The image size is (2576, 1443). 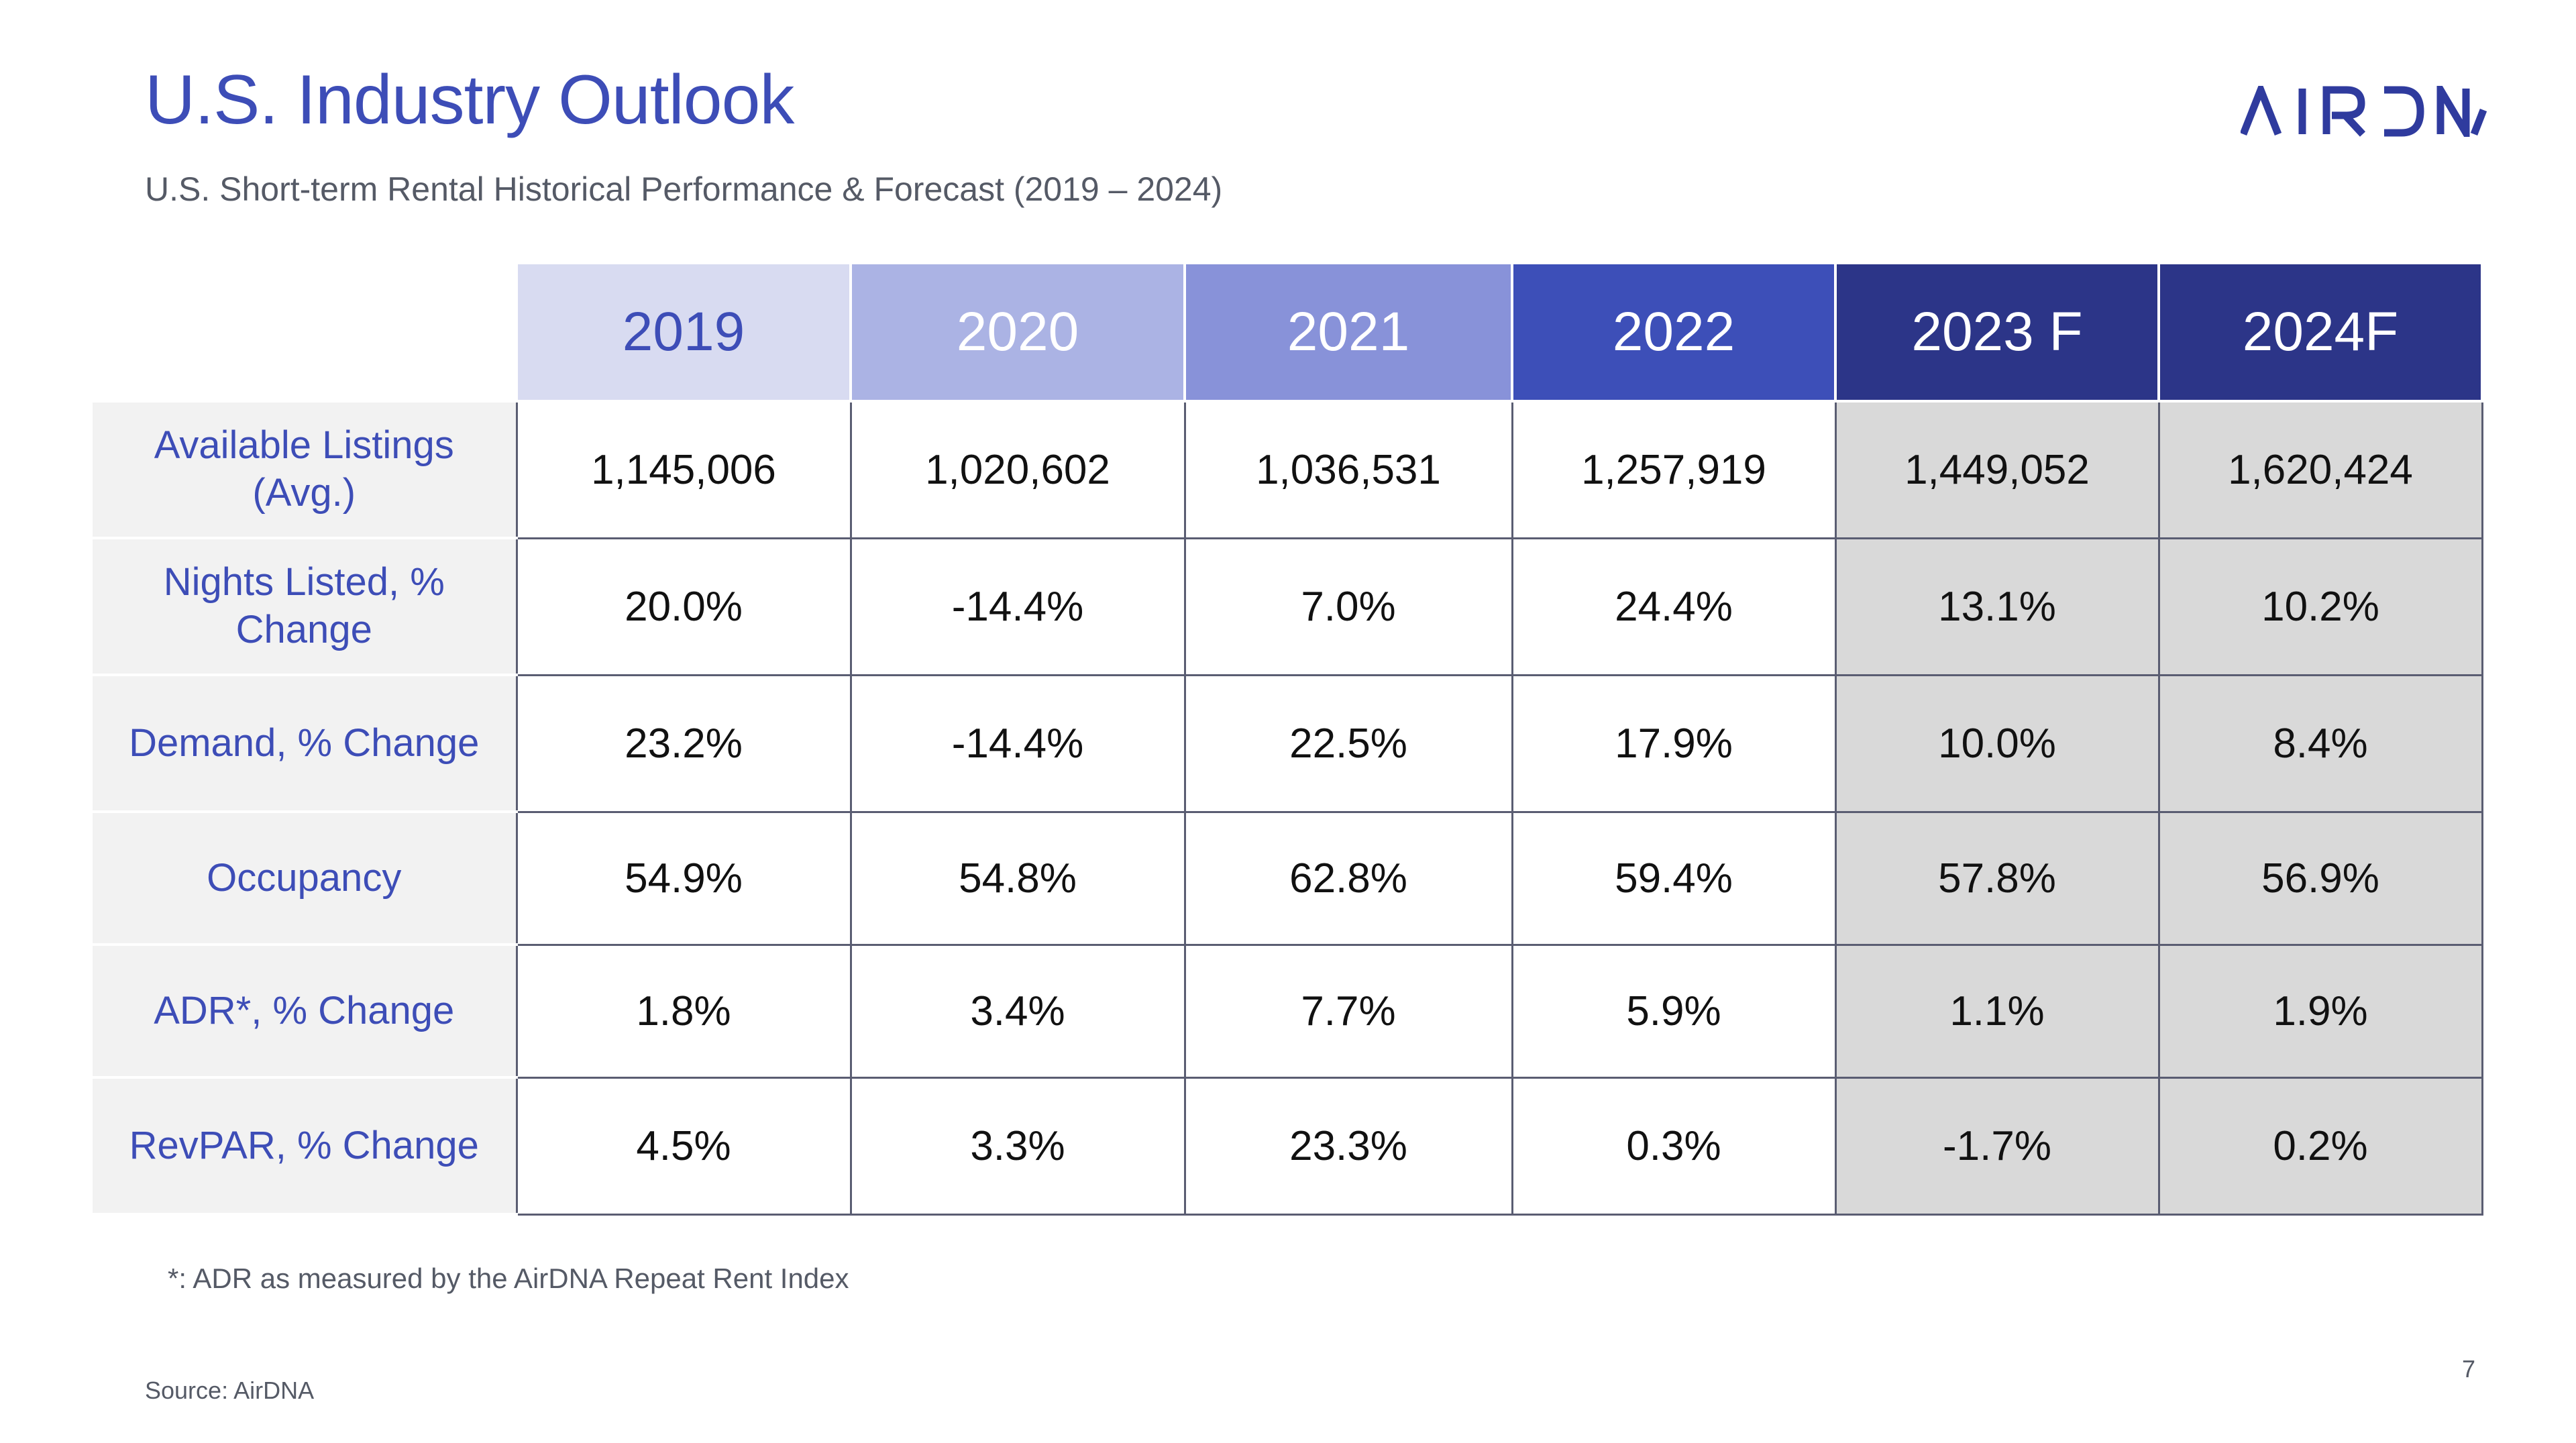 I want to click on row-label: RevPAR, % Change, so click(x=305, y=1146).